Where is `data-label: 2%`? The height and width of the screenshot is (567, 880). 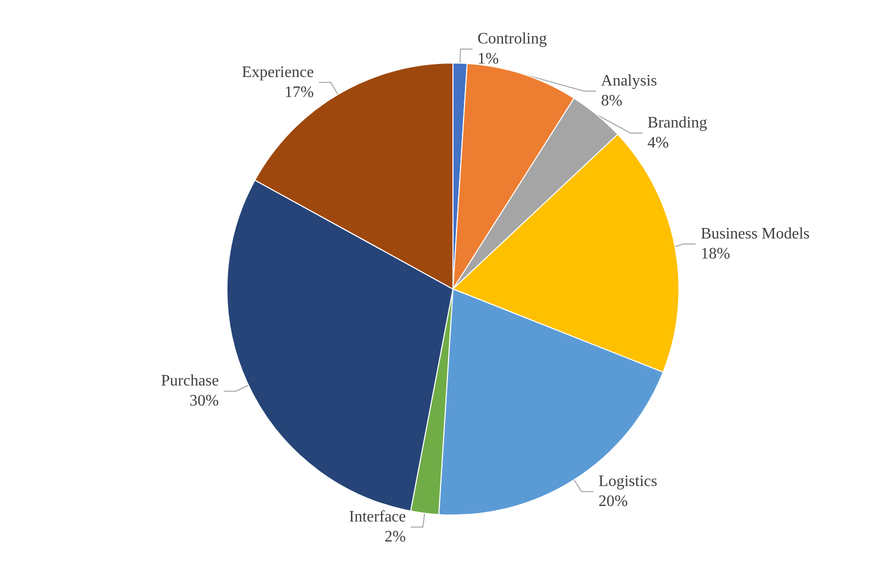 data-label: 2% is located at coordinates (395, 537).